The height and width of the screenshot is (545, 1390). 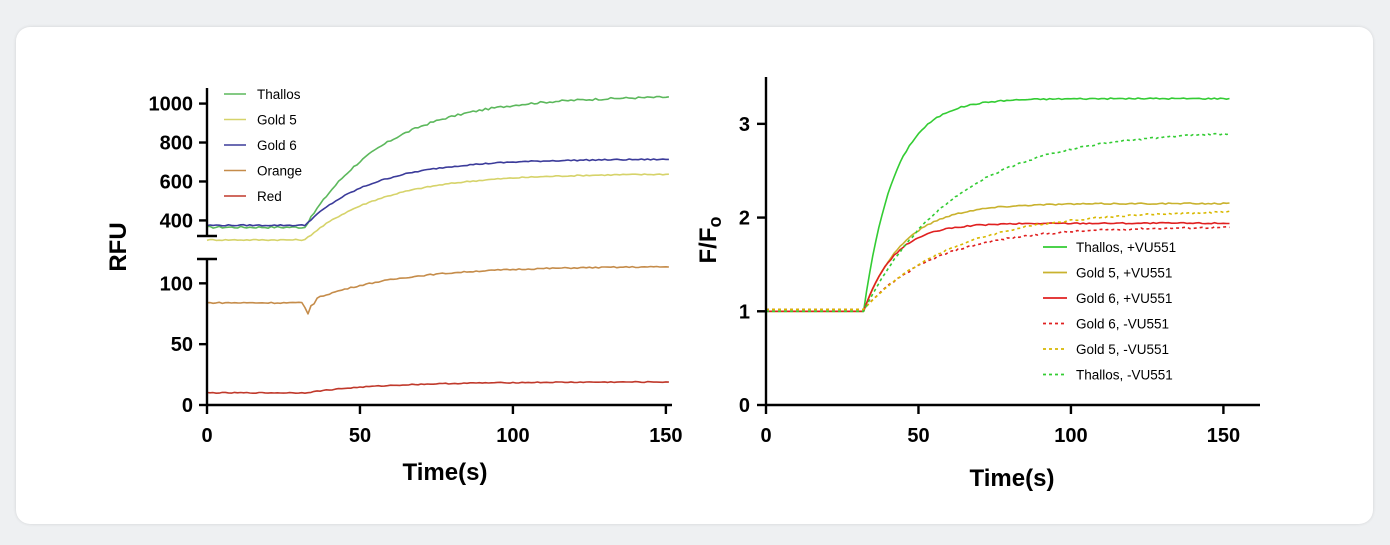 I want to click on right-y-ticks: 0 1 2 3, so click(x=752, y=265).